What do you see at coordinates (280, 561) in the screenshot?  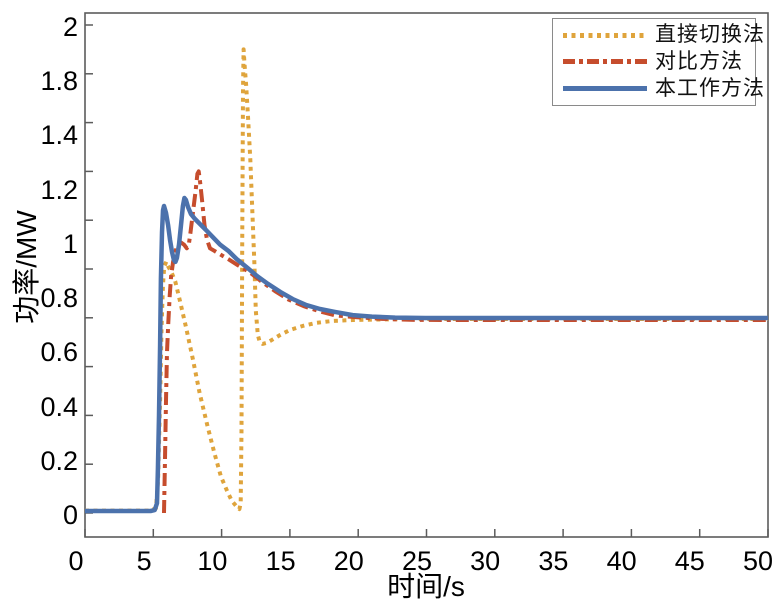 I see `x-tick-label: 15` at bounding box center [280, 561].